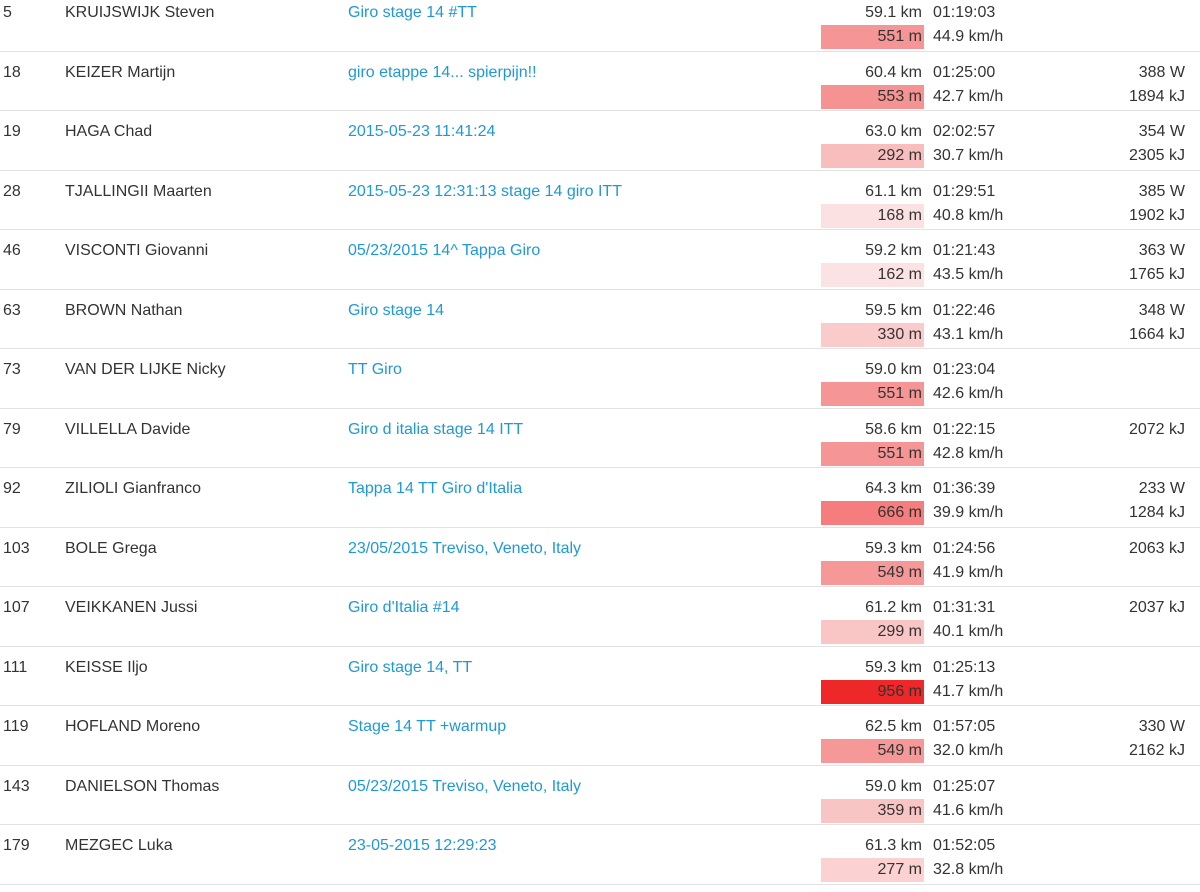 Image resolution: width=1200 pixels, height=892 pixels. I want to click on elevation-value: 277 m, so click(872, 870).